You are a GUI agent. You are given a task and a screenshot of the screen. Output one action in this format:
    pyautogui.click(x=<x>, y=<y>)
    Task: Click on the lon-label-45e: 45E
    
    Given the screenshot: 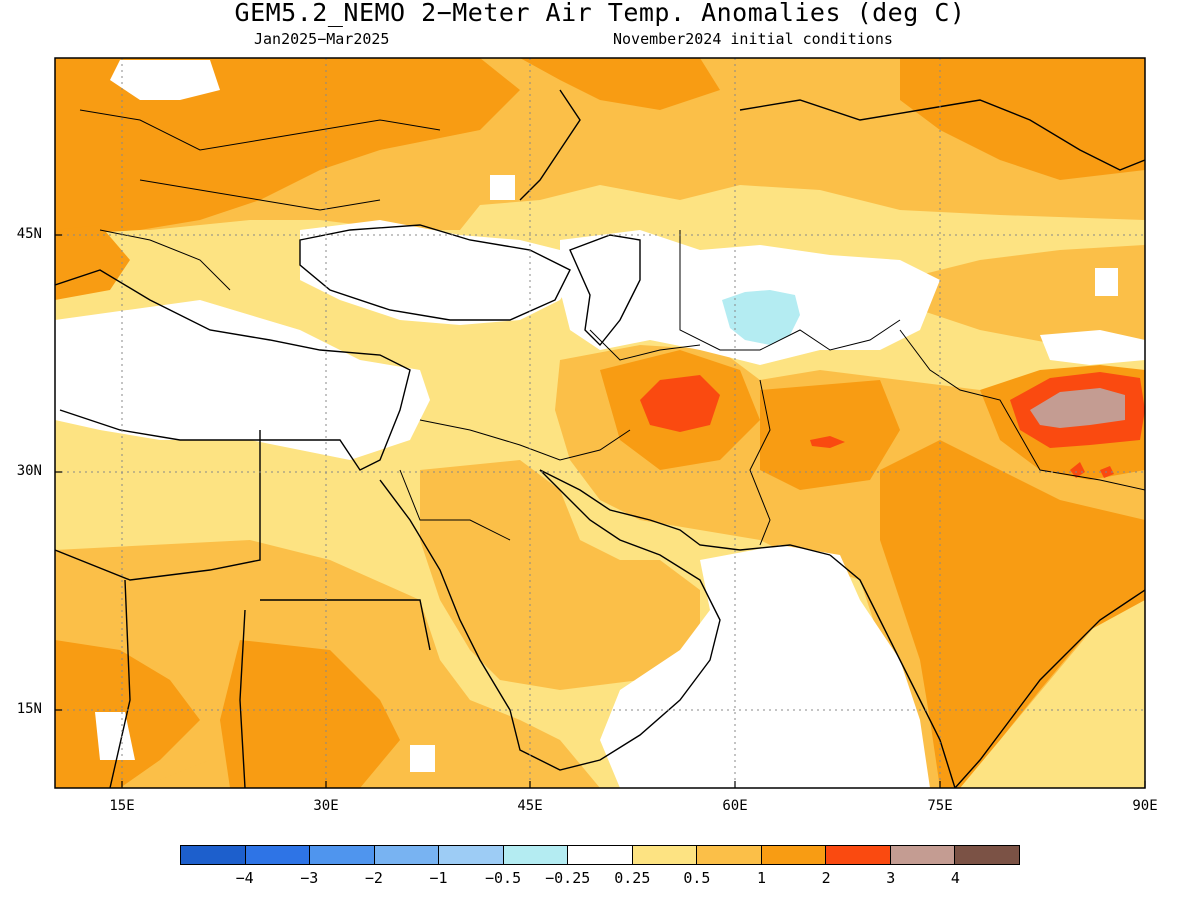 What is the action you would take?
    pyautogui.click(x=530, y=806)
    